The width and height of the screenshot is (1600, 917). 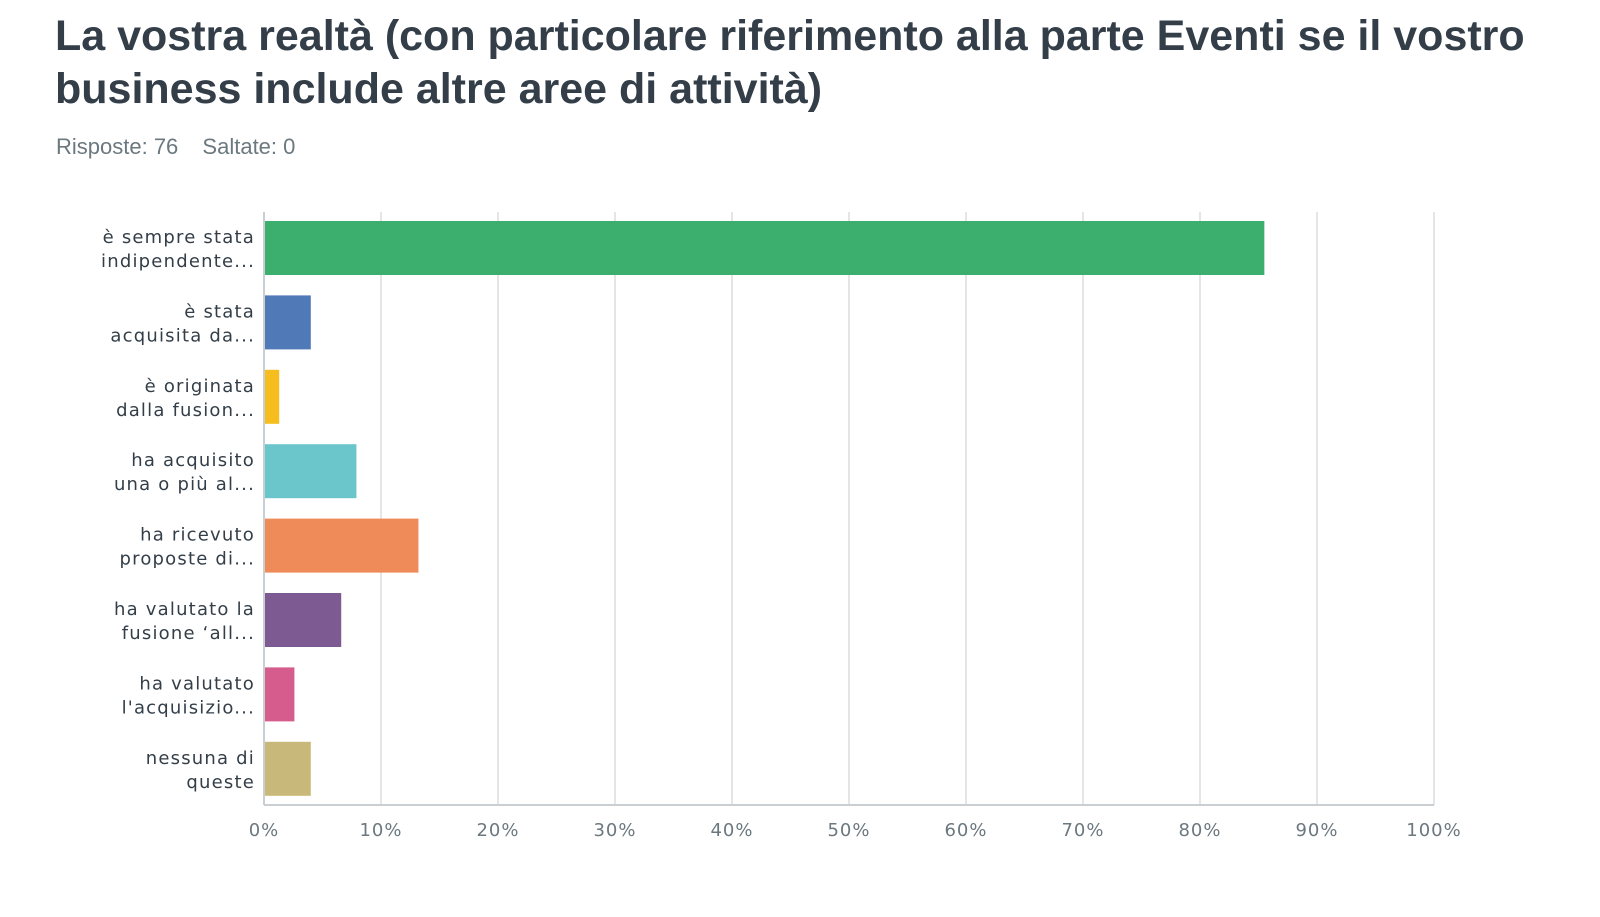 What do you see at coordinates (249, 146) in the screenshot?
I see `skipped-count: Saltate: 0` at bounding box center [249, 146].